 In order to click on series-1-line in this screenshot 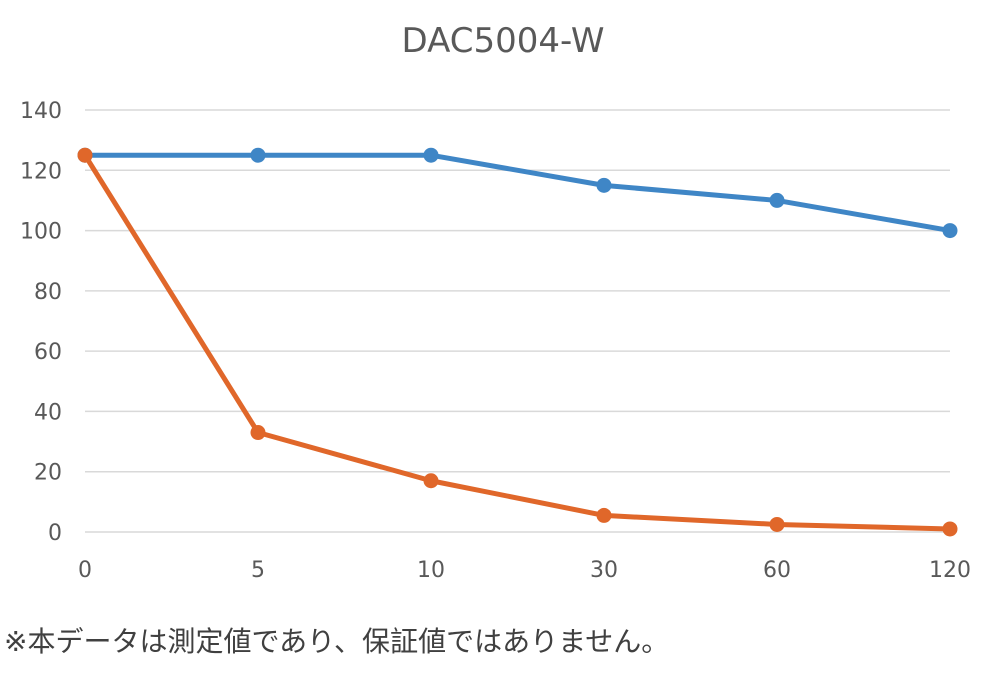, I will do `click(517, 193)`.